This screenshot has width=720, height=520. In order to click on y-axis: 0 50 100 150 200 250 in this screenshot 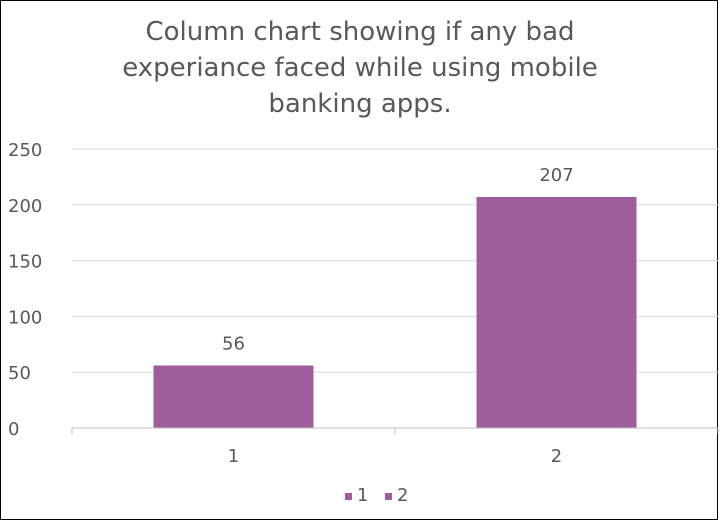, I will do `click(25, 290)`.